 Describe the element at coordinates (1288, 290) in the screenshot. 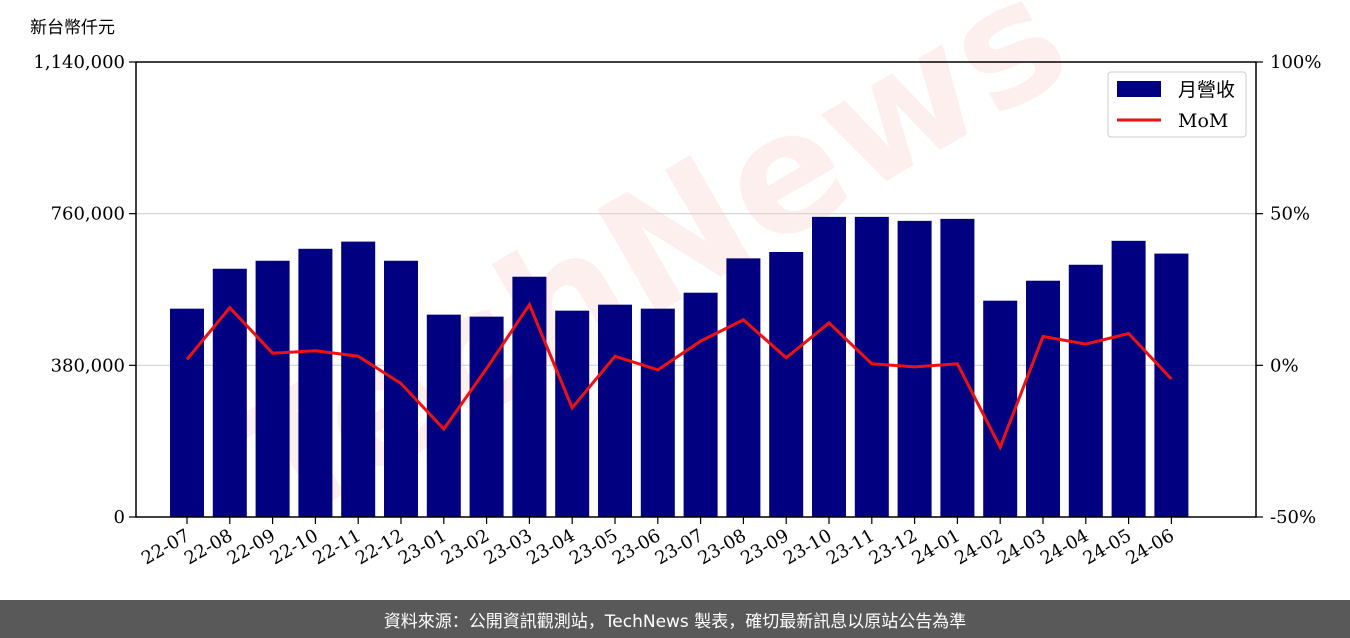

I see `right-y-axis: -50% 0% 50% 100%` at that location.